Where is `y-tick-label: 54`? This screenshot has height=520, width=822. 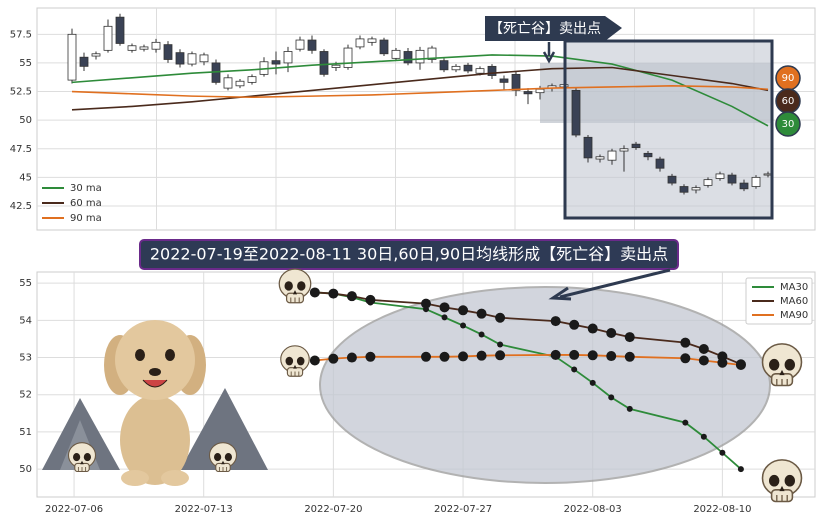 y-tick-label: 54 is located at coordinates (25, 320).